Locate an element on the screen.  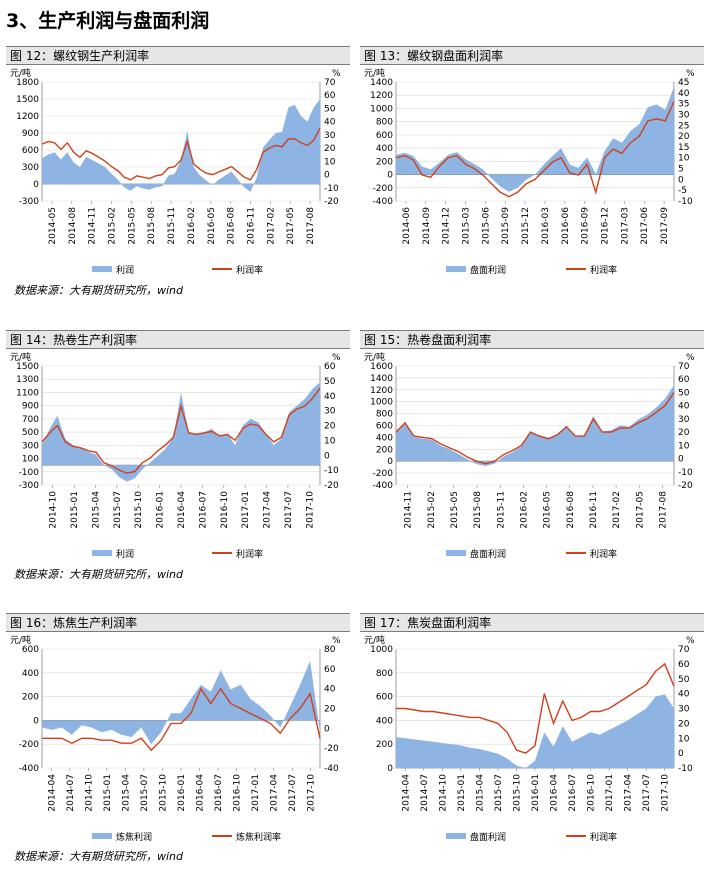
x-tick-label: 2016-06 is located at coordinates (566, 226).